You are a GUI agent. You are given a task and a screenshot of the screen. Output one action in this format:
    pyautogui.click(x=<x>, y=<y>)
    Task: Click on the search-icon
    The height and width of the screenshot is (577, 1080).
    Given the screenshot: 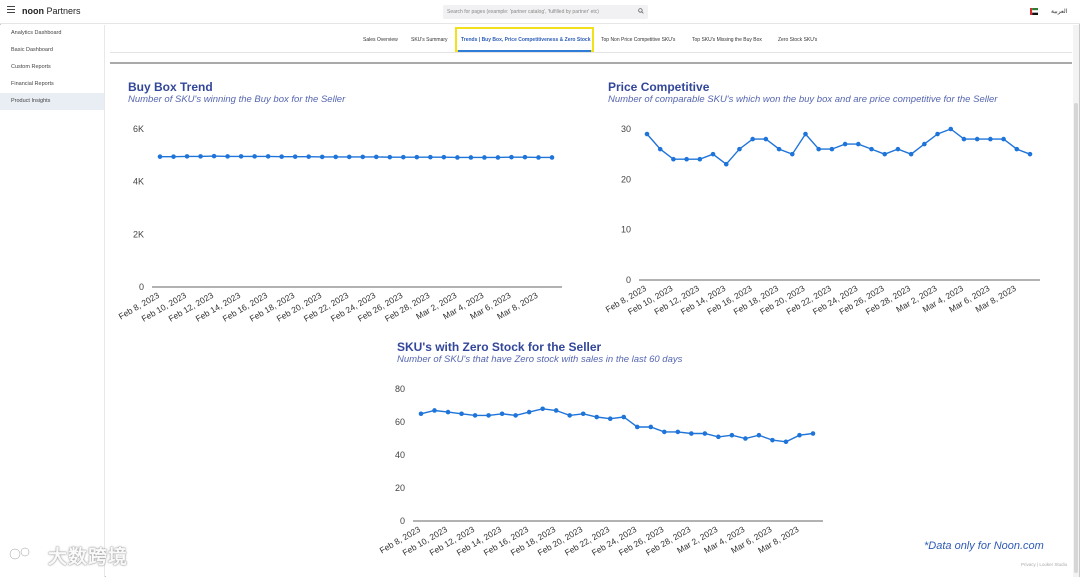 What is the action you would take?
    pyautogui.click(x=641, y=11)
    